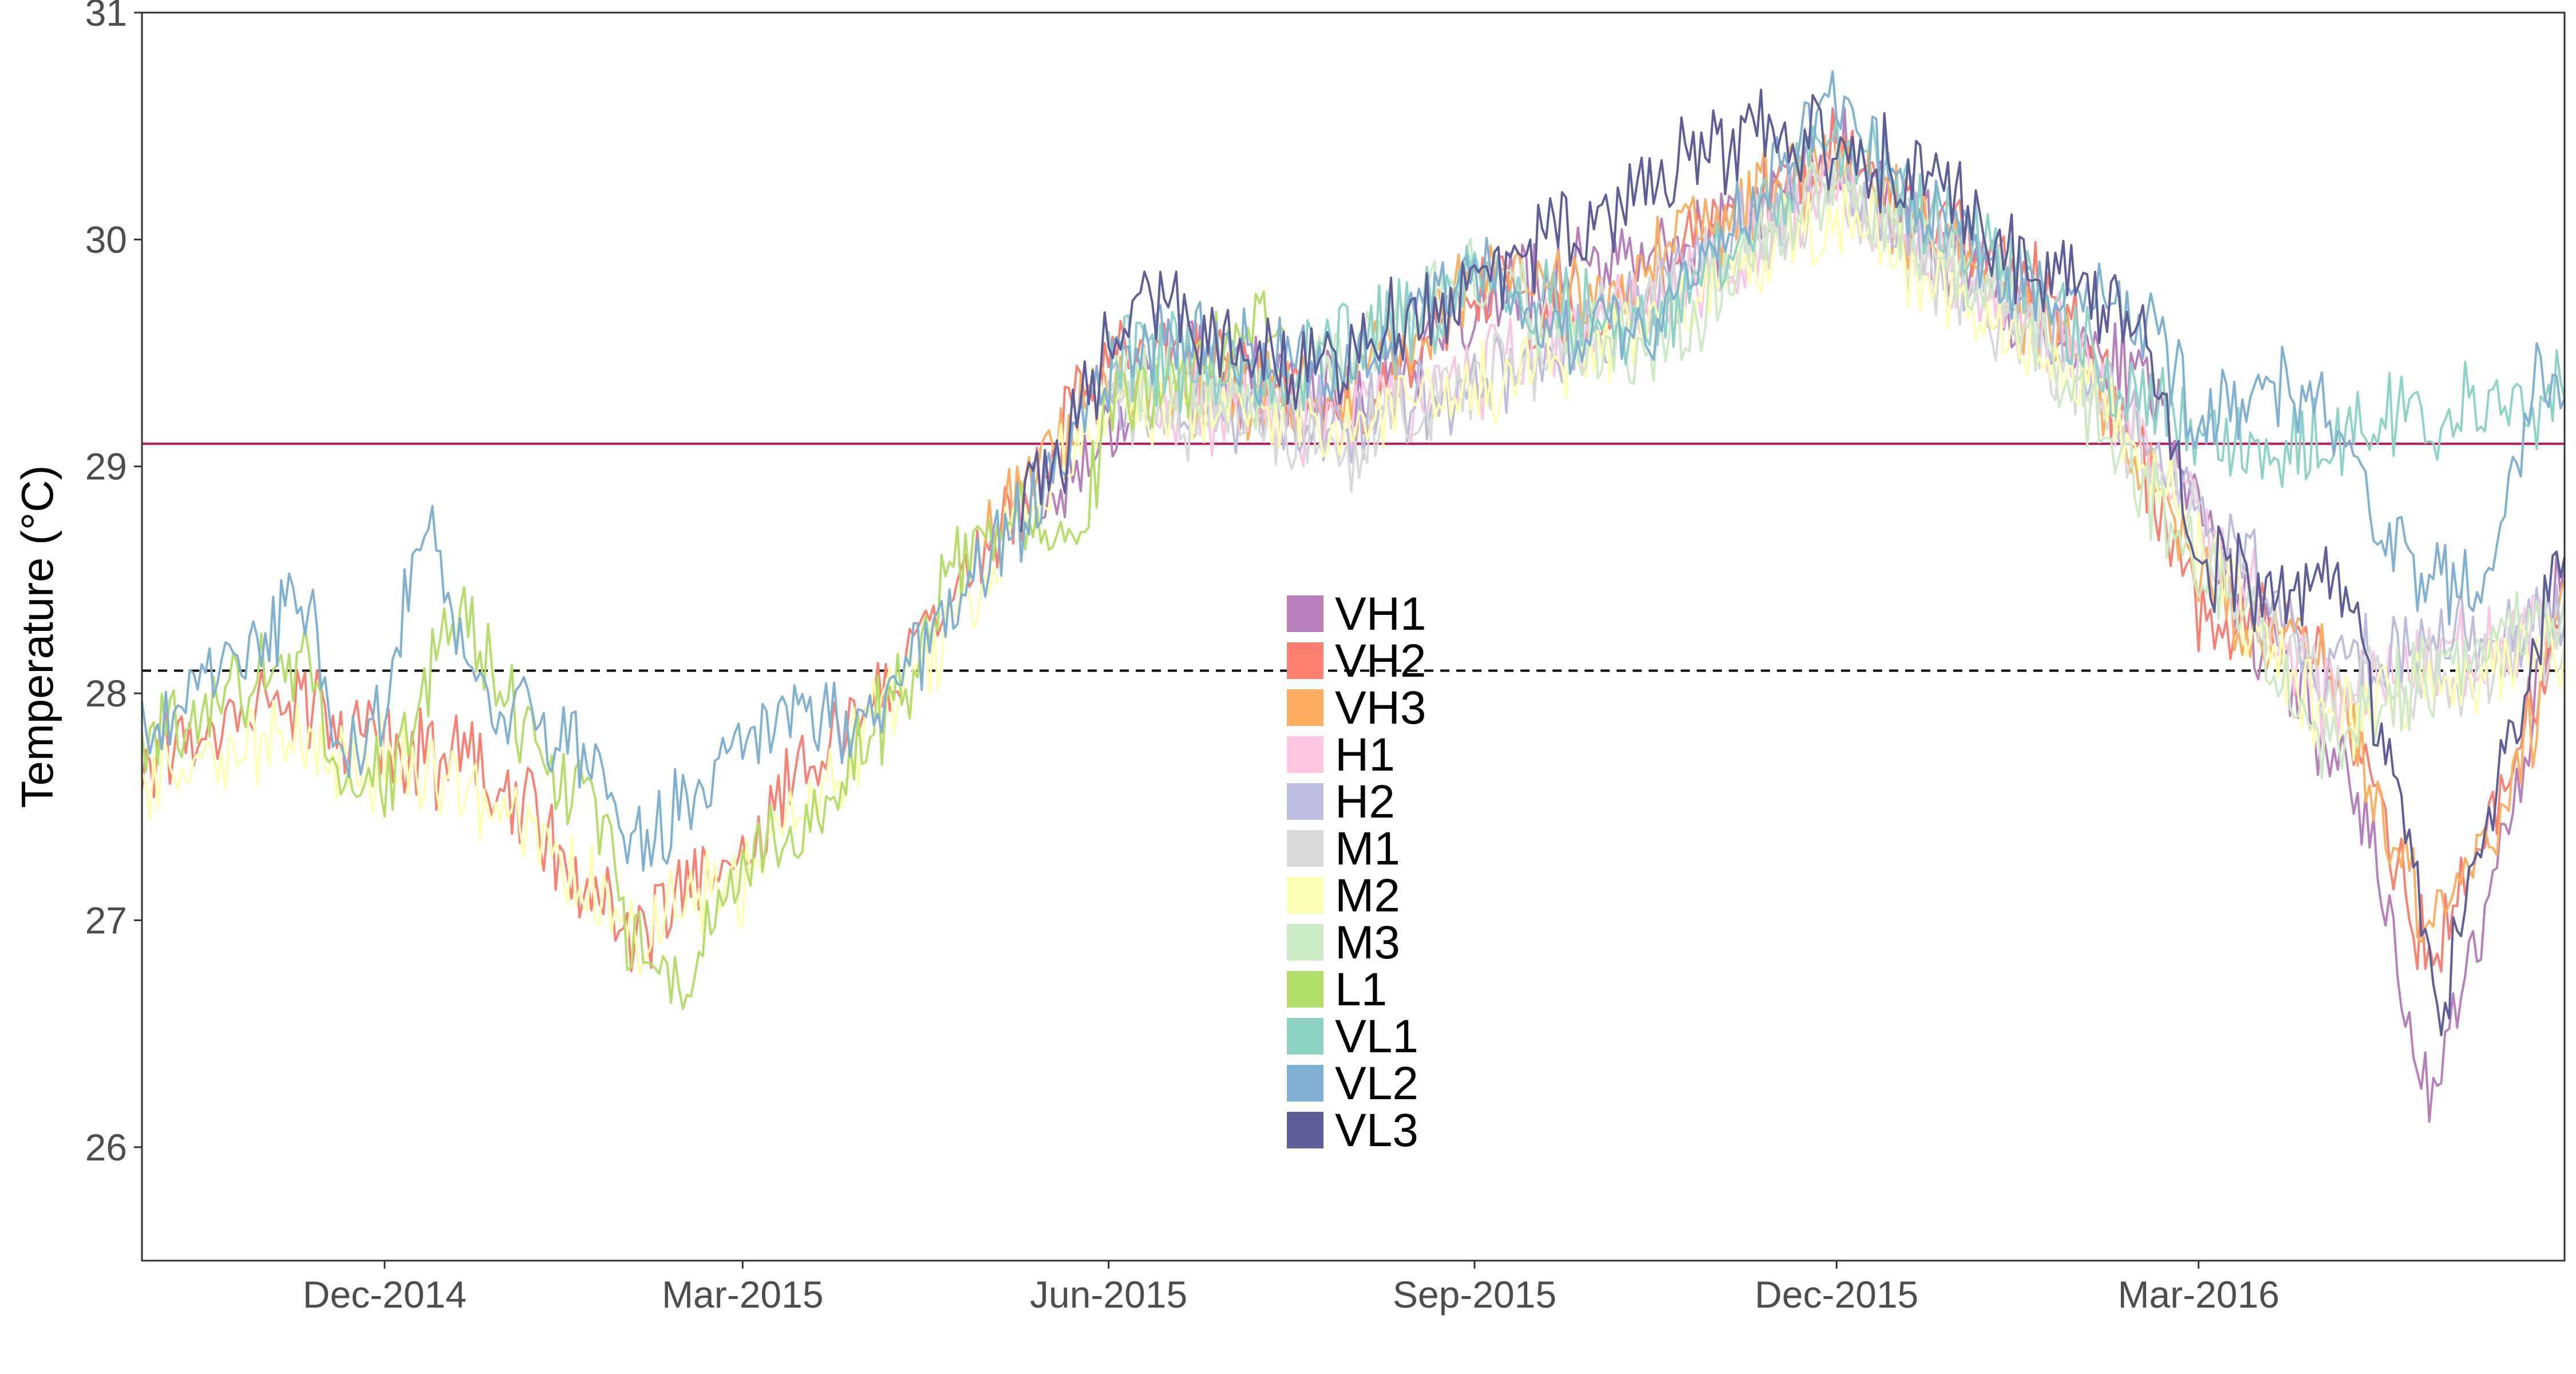 This screenshot has width=2576, height=1374. What do you see at coordinates (1108, 1294) in the screenshot?
I see `x-tick-label: Jun-2015` at bounding box center [1108, 1294].